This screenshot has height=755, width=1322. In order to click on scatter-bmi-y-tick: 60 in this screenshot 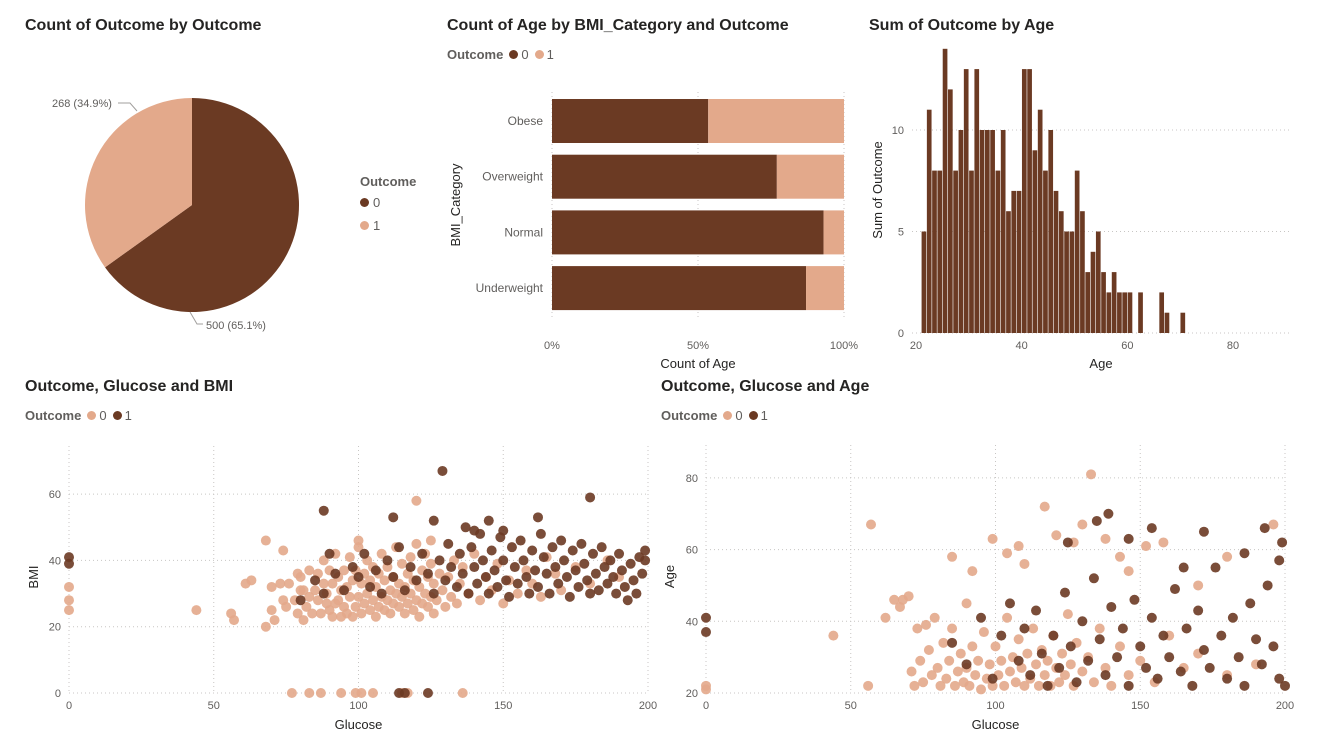, I will do `click(55, 495)`.